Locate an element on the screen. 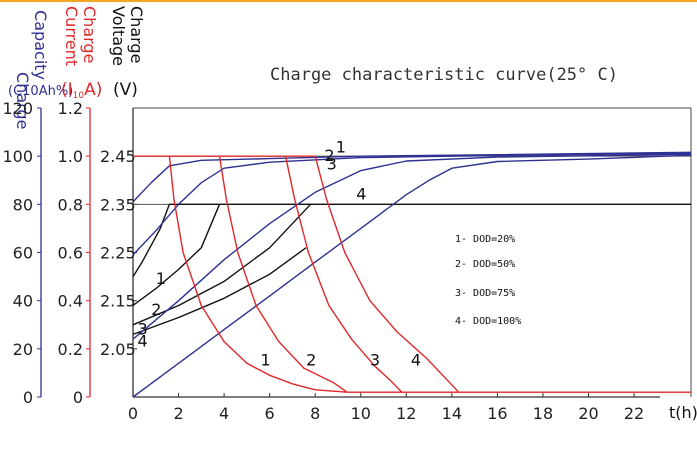  current-tick-label: 0.4 is located at coordinates (70, 301).